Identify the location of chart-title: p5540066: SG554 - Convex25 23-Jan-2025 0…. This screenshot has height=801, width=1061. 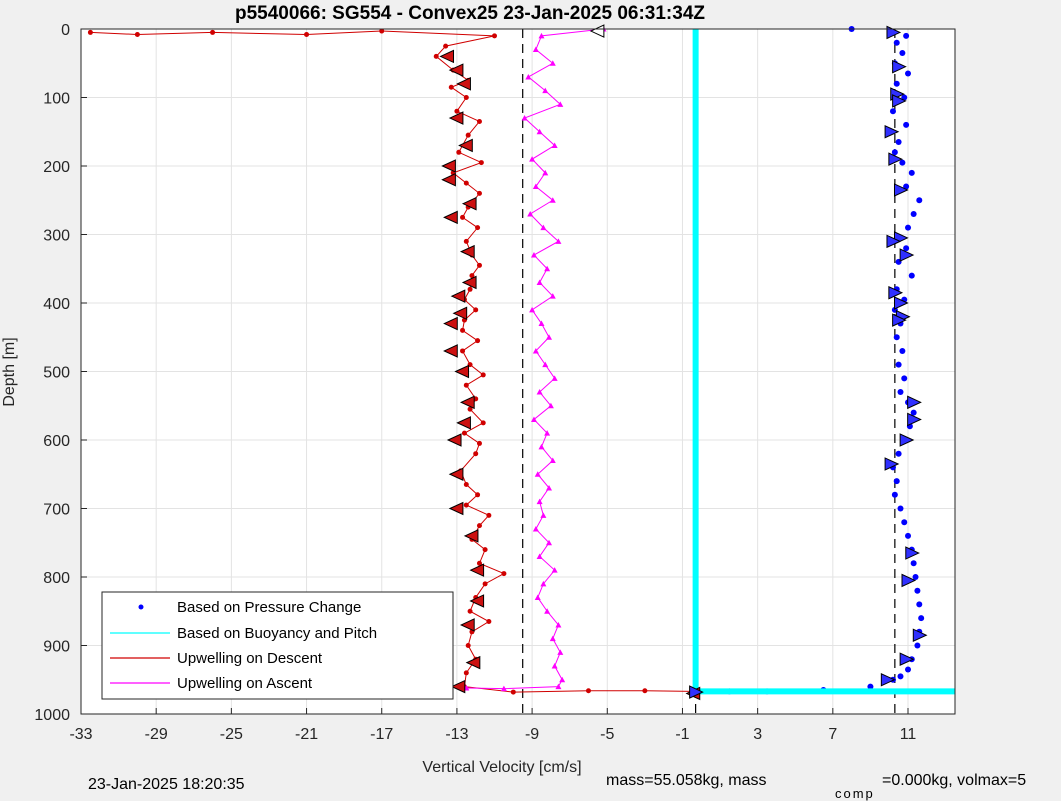
(470, 13).